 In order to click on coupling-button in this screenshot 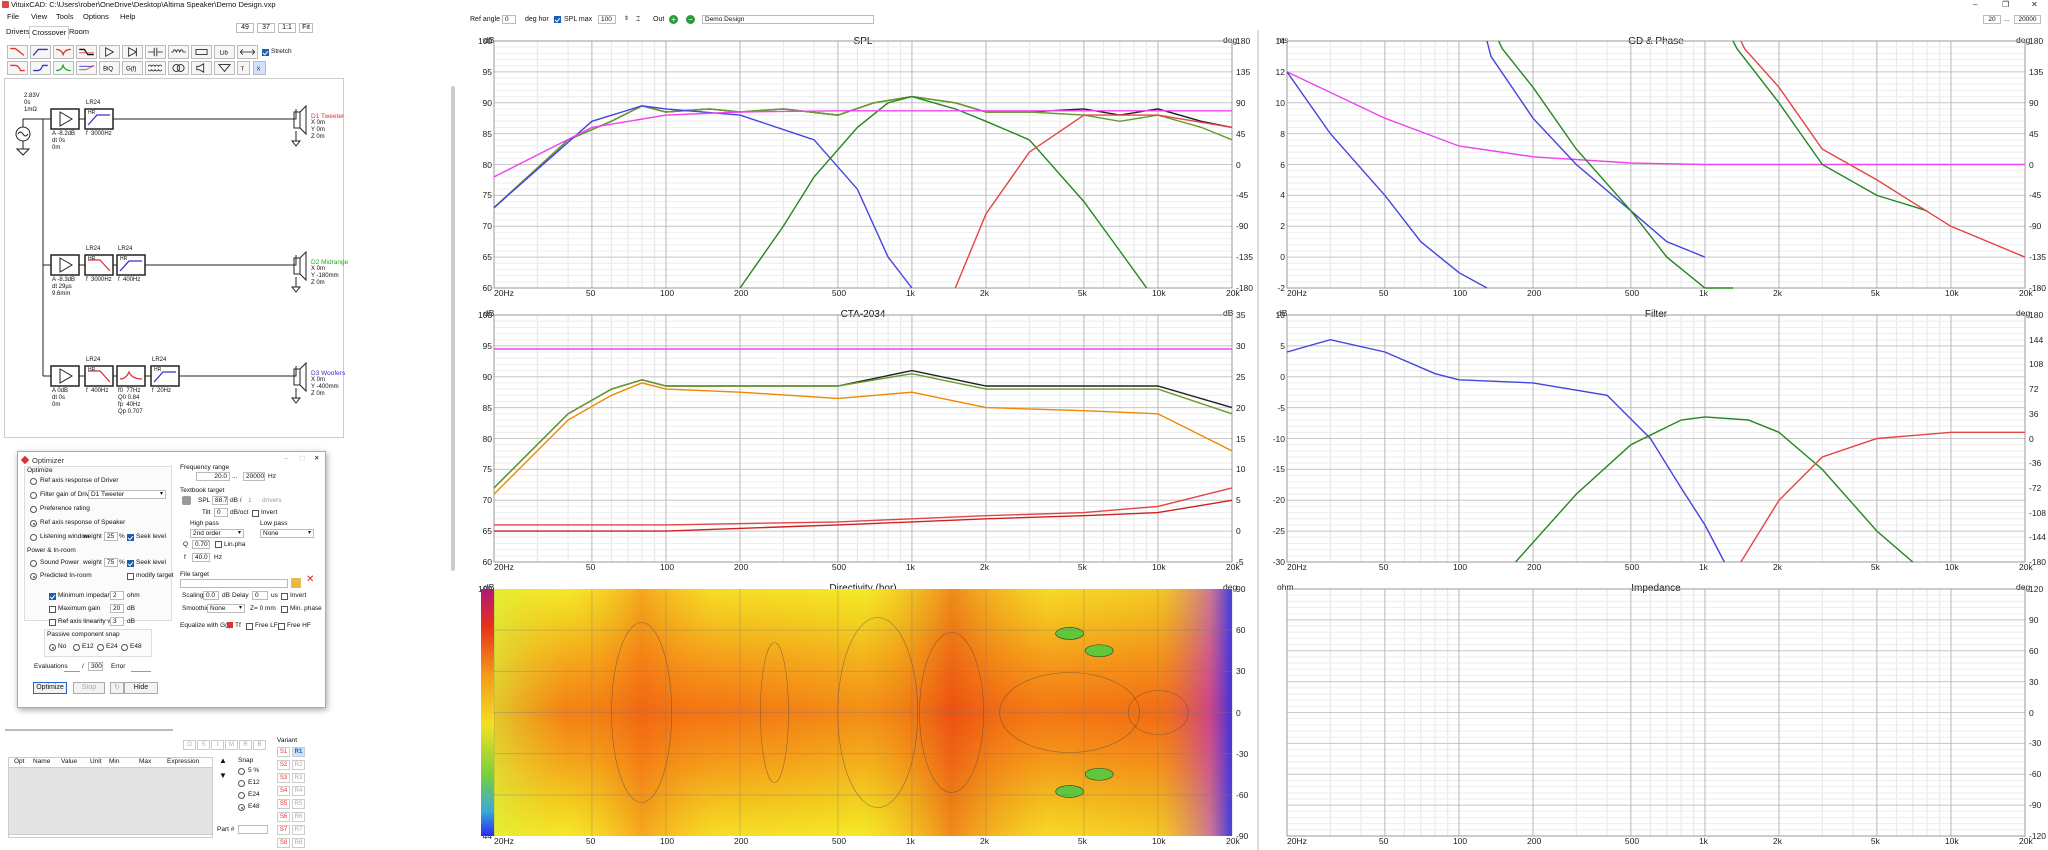, I will do `click(178, 68)`.